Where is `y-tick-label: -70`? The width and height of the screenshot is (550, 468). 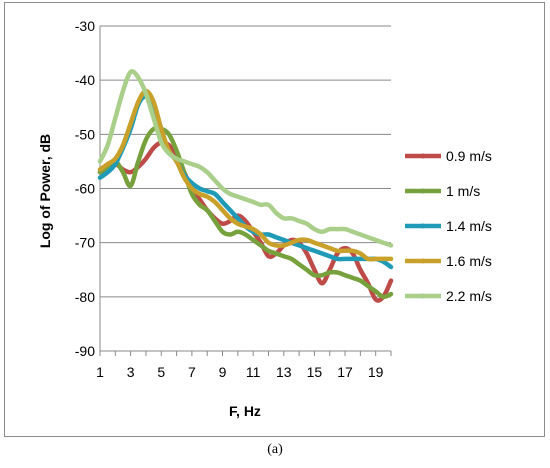 y-tick-label: -70 is located at coordinates (85, 243).